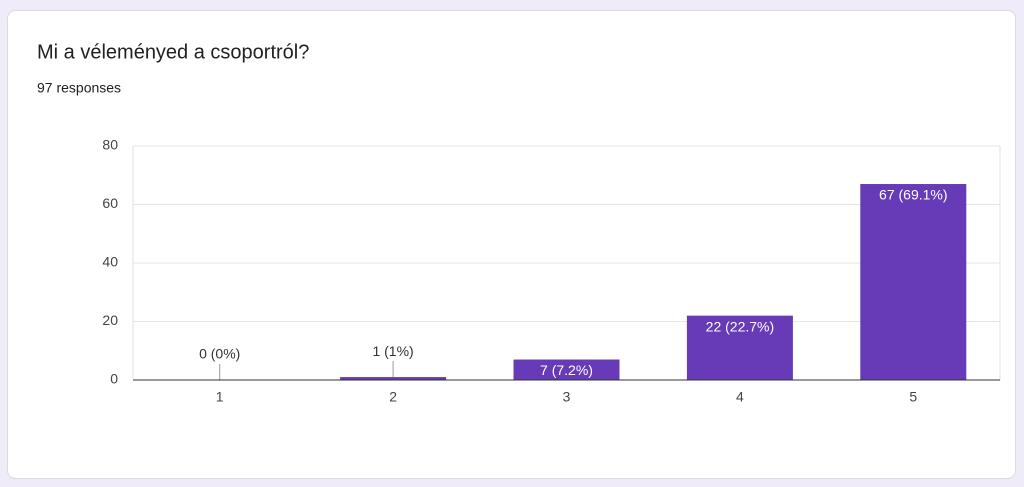  Describe the element at coordinates (913, 195) in the screenshot. I see `data-label: 67 (69.1%)` at that location.